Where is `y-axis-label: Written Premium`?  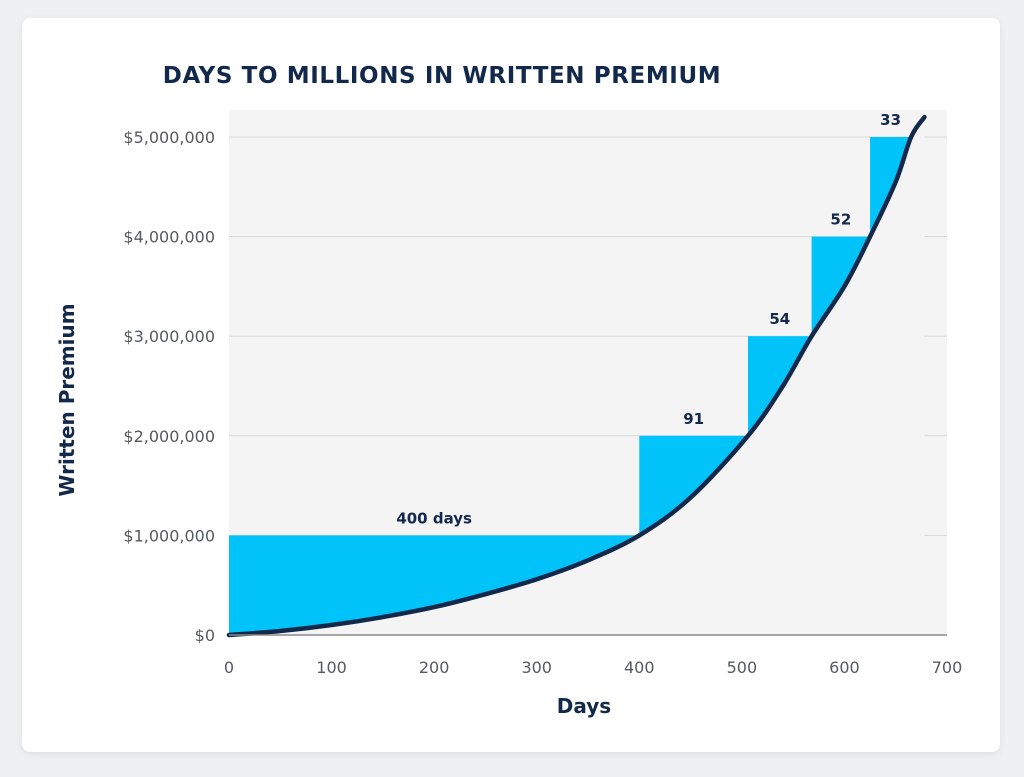 y-axis-label: Written Premium is located at coordinates (67, 399).